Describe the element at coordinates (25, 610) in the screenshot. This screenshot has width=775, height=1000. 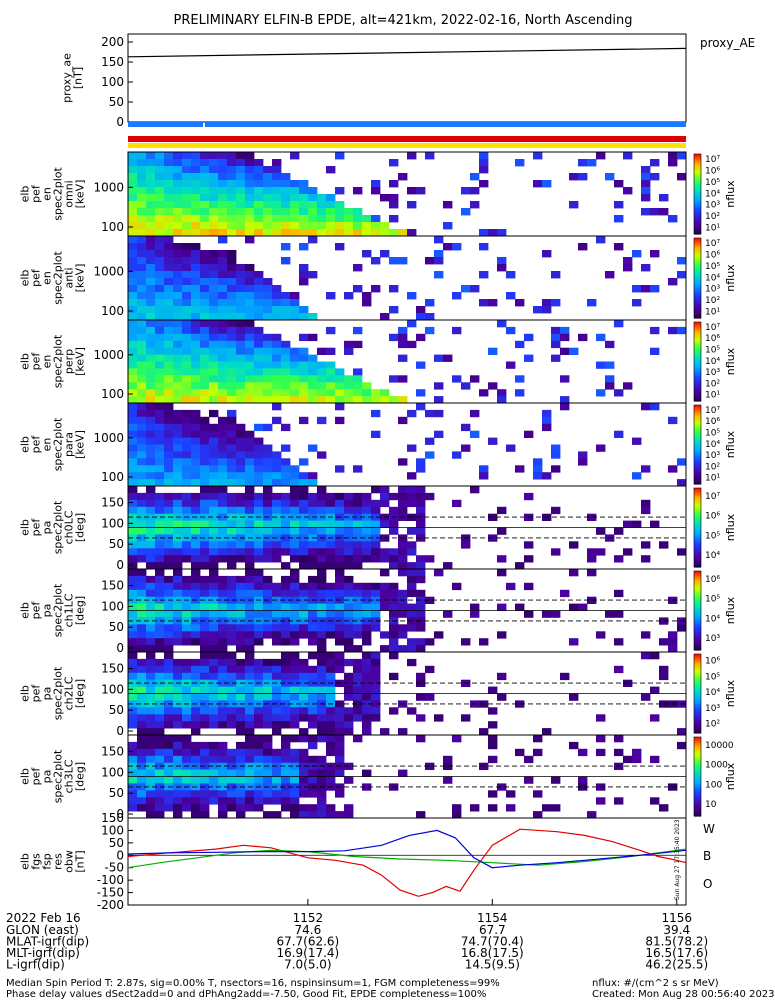
I see `elb_pef_pa_spec2plot_ch1LC-ylabel-line: elb` at that location.